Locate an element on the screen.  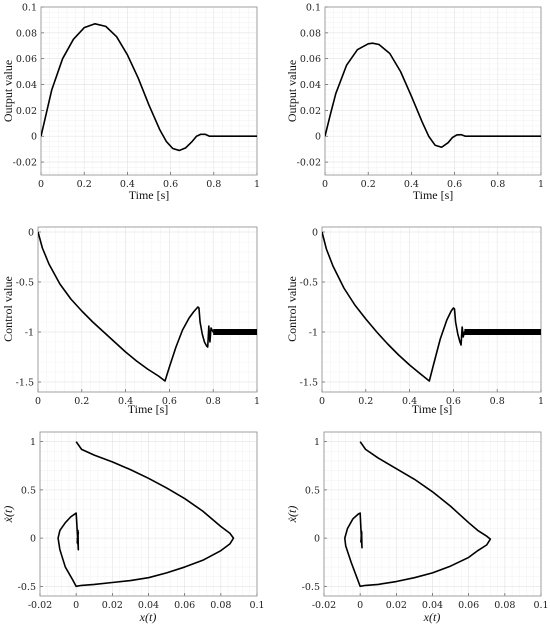
ylabel-out-left: Output value is located at coordinates (8, 91).